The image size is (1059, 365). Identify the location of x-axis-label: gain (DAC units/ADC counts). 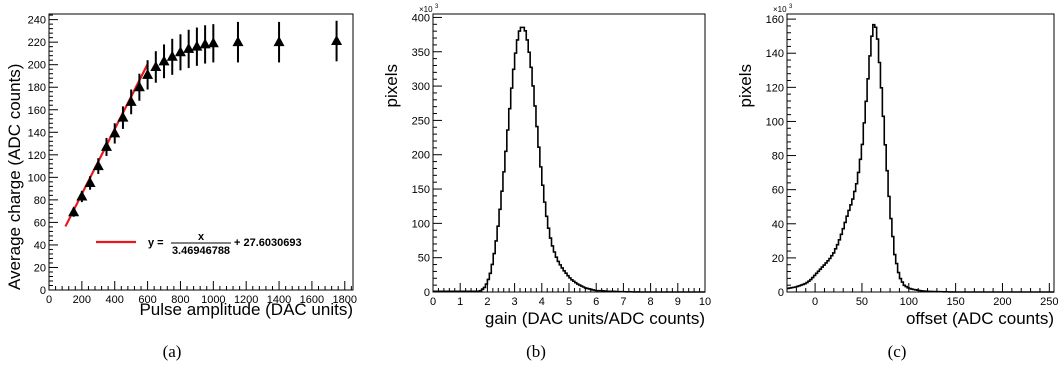
(595, 318).